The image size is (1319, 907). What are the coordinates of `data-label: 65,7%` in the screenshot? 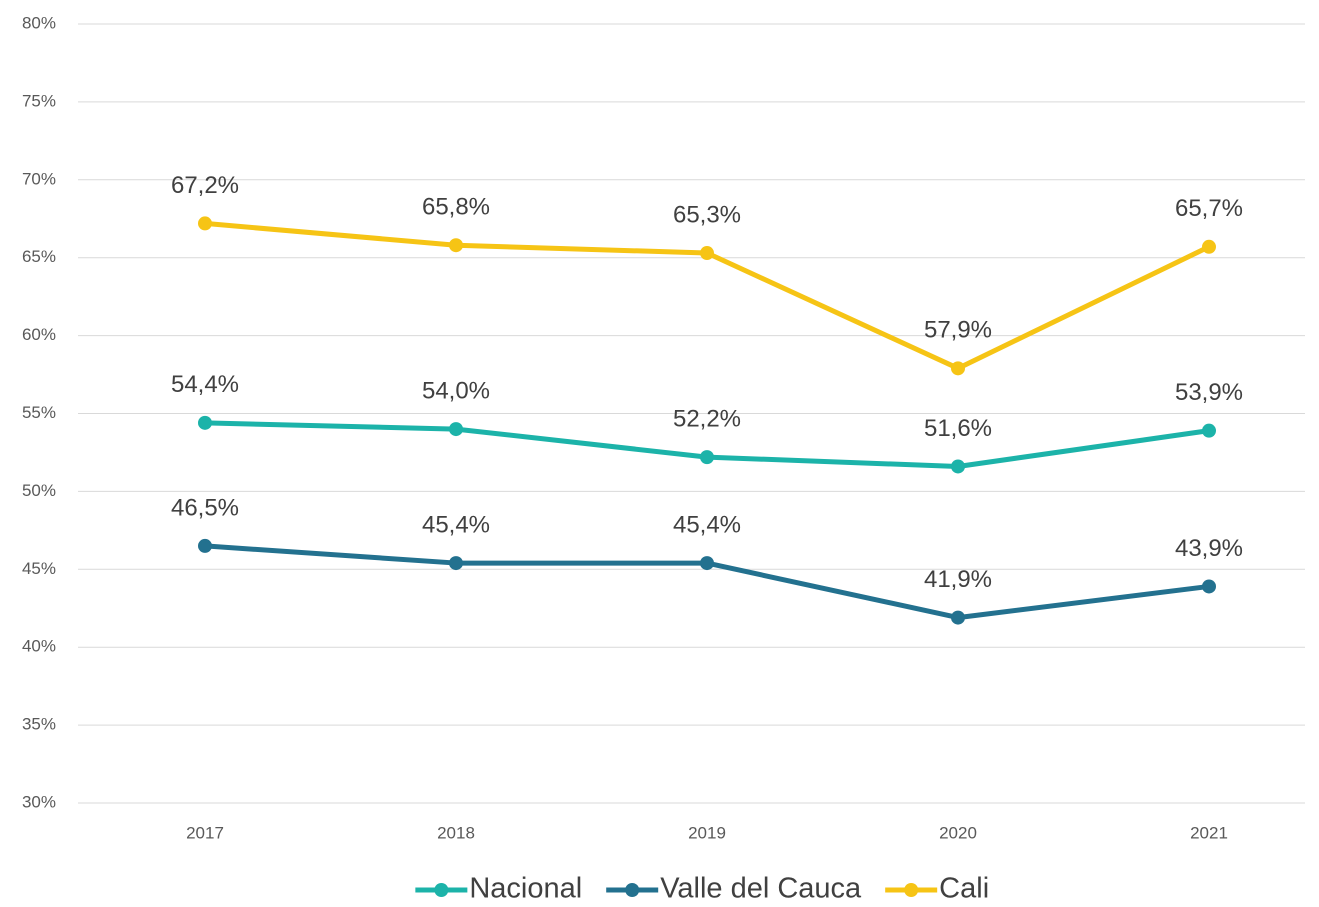 It's located at (1209, 208).